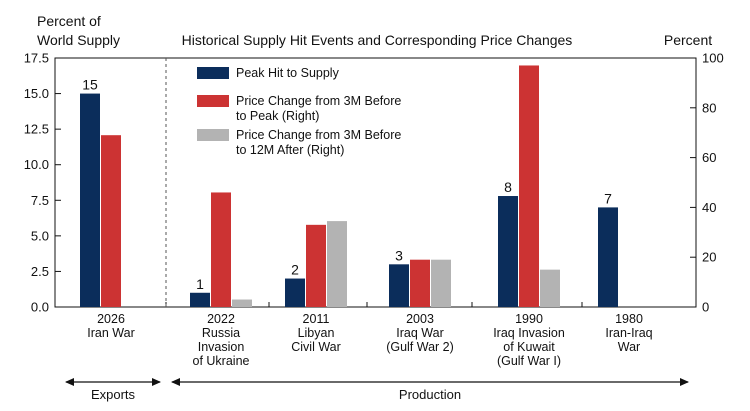 The width and height of the screenshot is (750, 411). What do you see at coordinates (36, 129) in the screenshot?
I see `left-tick-label: 12.5` at bounding box center [36, 129].